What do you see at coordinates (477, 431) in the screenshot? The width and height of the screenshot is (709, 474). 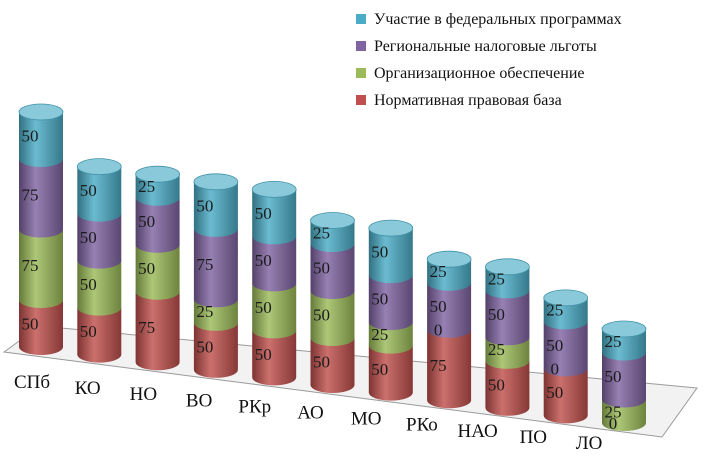 I see `category-label: НАО` at bounding box center [477, 431].